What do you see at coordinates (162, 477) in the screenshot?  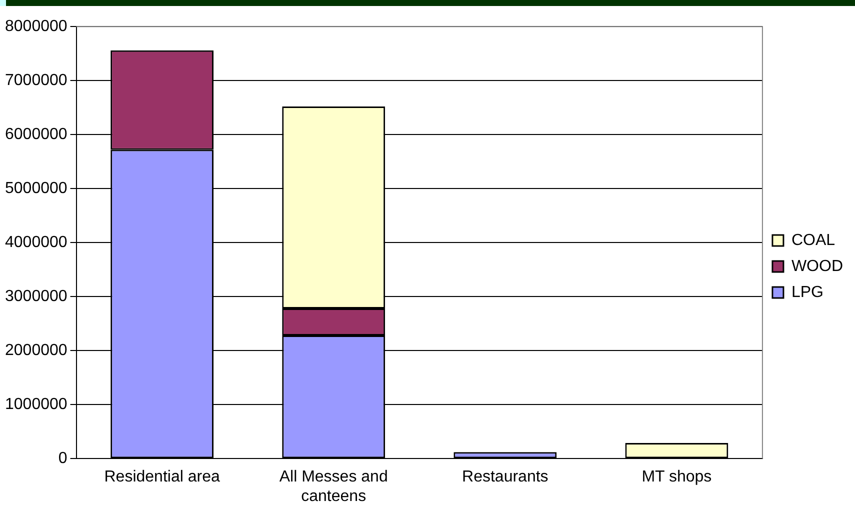 I see `x-tick-label: Residential area` at bounding box center [162, 477].